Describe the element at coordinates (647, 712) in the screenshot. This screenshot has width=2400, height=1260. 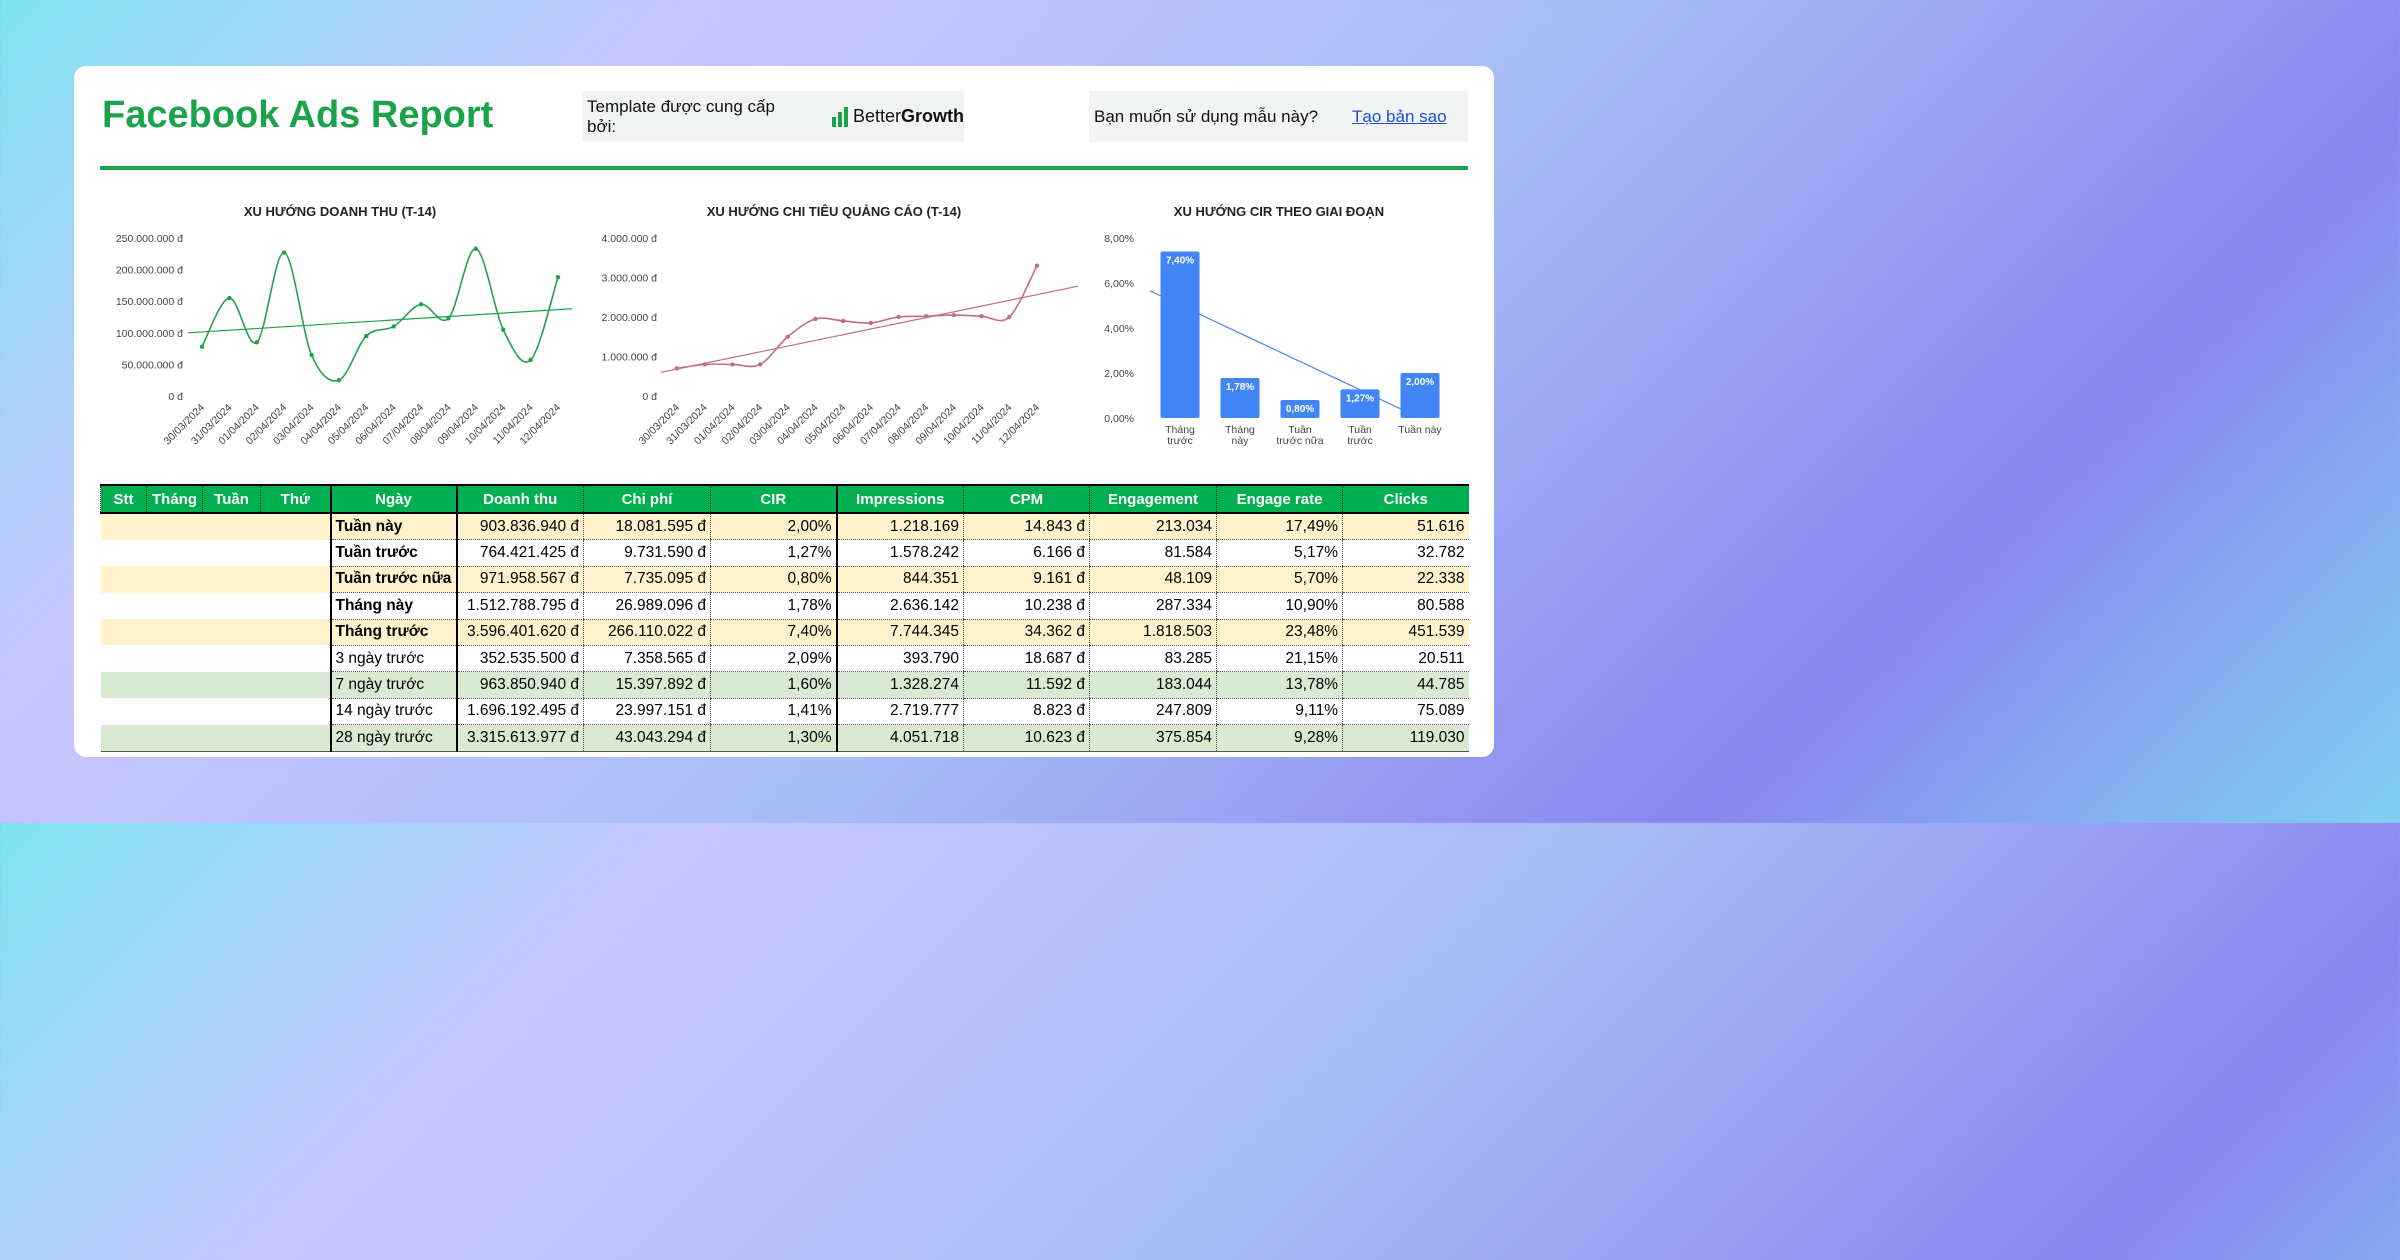
I see `metric-cell: 23.997.151 đ` at that location.